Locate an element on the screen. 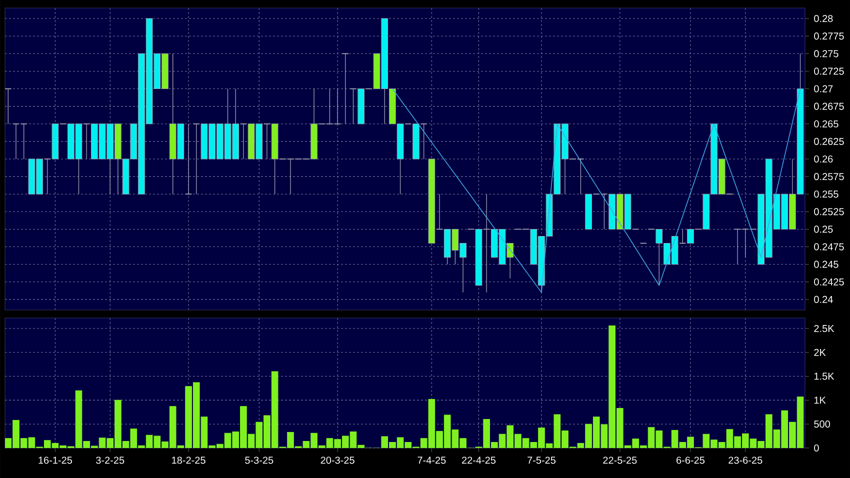 The image size is (850, 478). y-tick-label: 0.2725 is located at coordinates (829, 71).